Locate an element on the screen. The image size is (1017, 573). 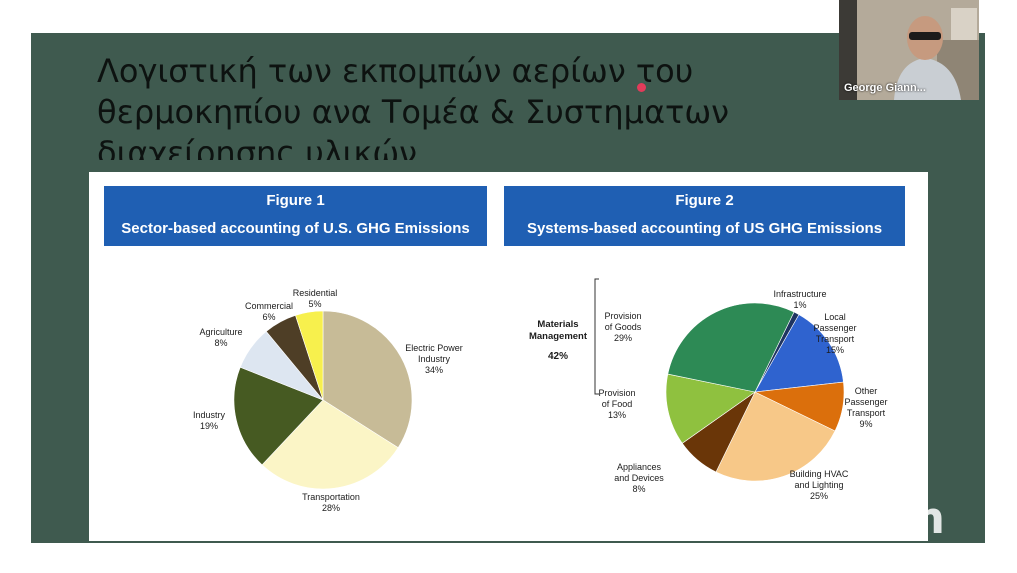
pie-chart-sector is located at coordinates (323, 400).